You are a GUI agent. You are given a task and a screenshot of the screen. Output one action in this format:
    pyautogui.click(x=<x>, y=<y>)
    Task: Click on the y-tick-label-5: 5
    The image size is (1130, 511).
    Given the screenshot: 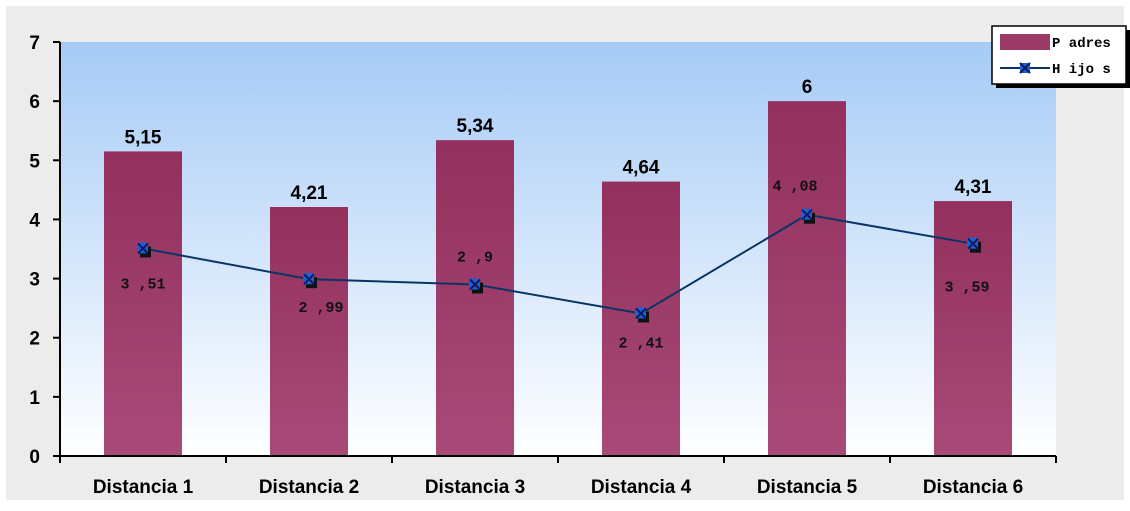 What is the action you would take?
    pyautogui.click(x=34, y=161)
    